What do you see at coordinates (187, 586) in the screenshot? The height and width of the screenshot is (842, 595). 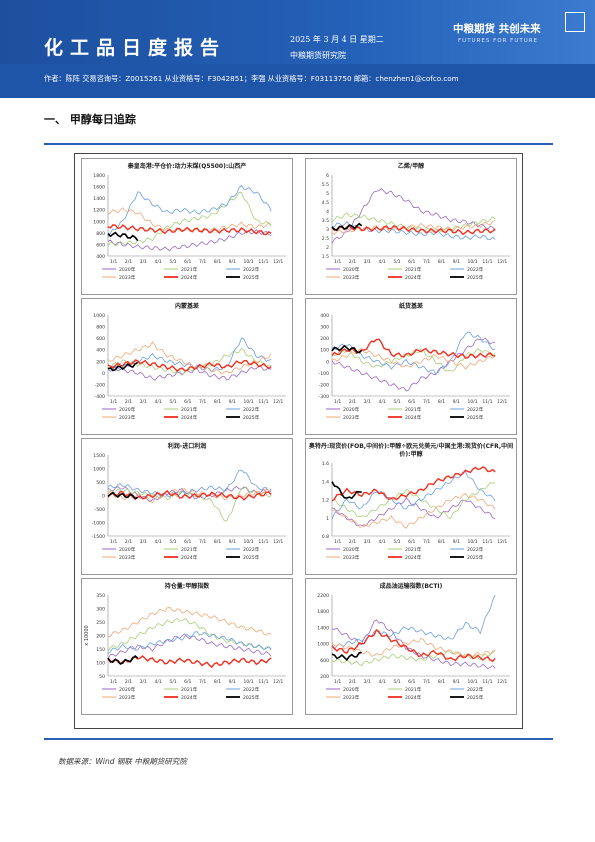 I see `chart-title: 持仓量:甲醇指数` at bounding box center [187, 586].